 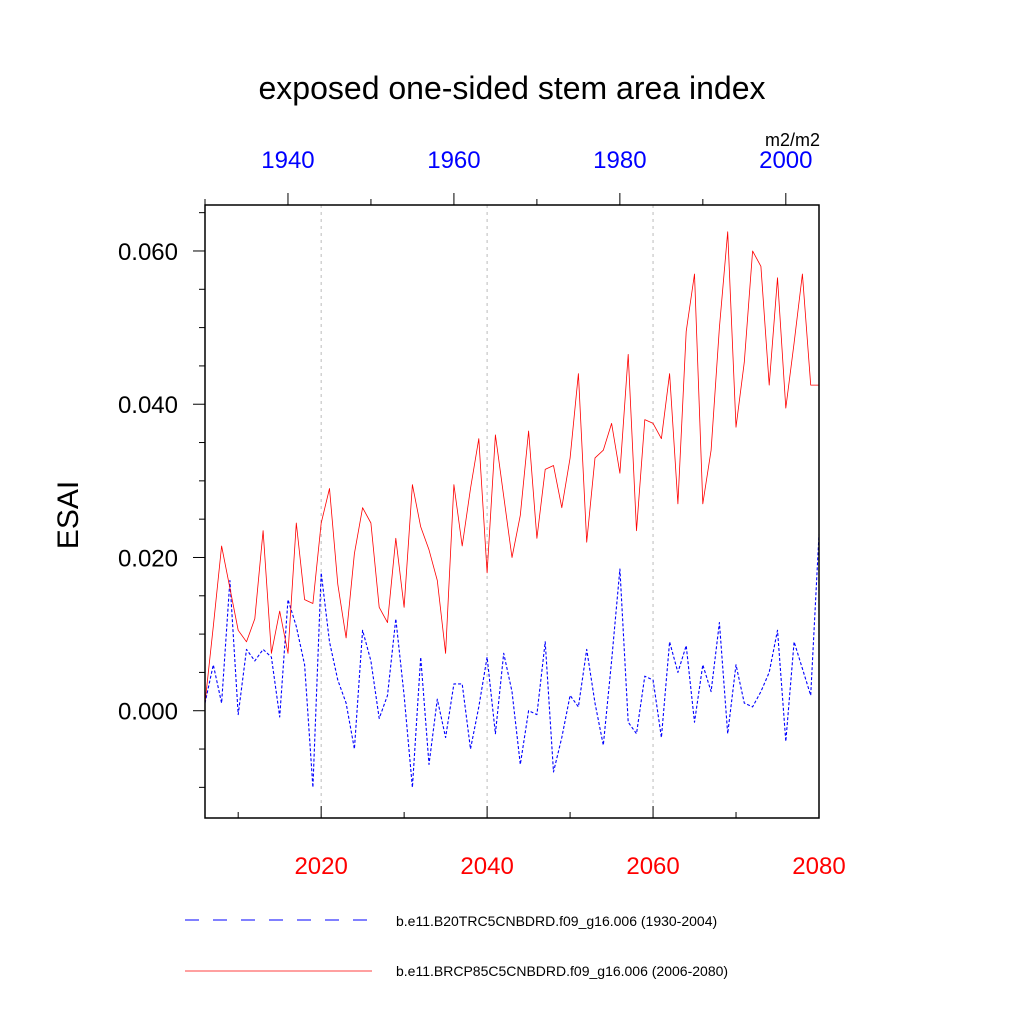 What do you see at coordinates (320, 866) in the screenshot?
I see `bottom-tick-label-2020: 2020` at bounding box center [320, 866].